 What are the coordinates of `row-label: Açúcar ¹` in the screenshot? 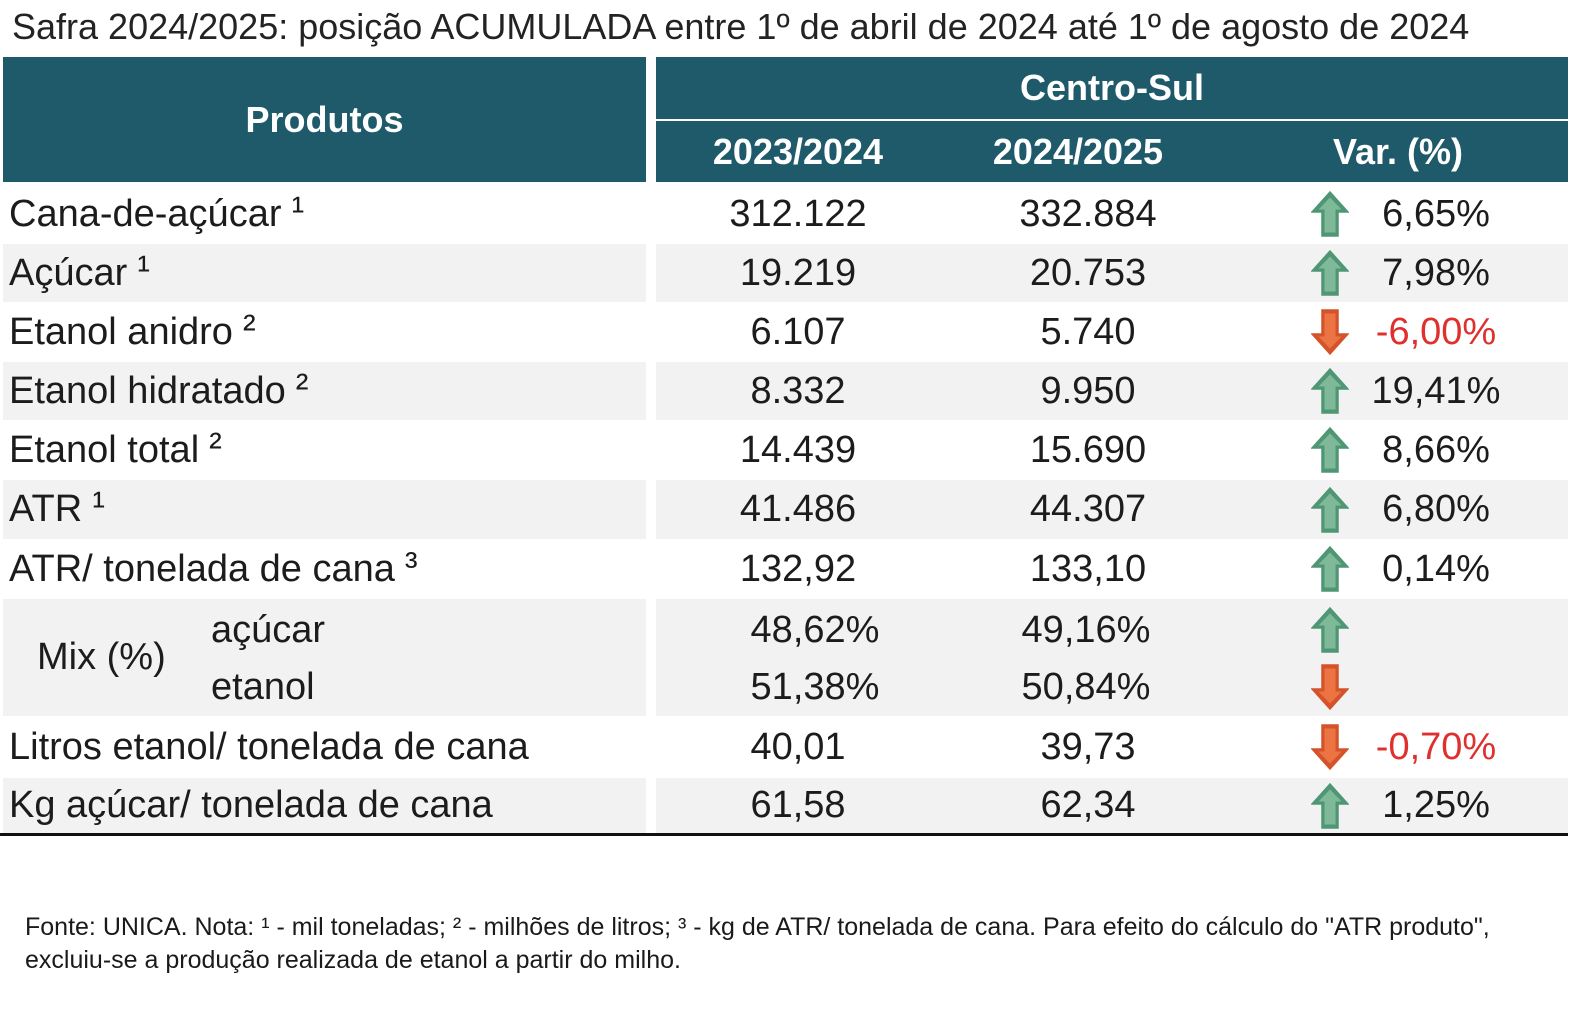 It's located at (79, 273).